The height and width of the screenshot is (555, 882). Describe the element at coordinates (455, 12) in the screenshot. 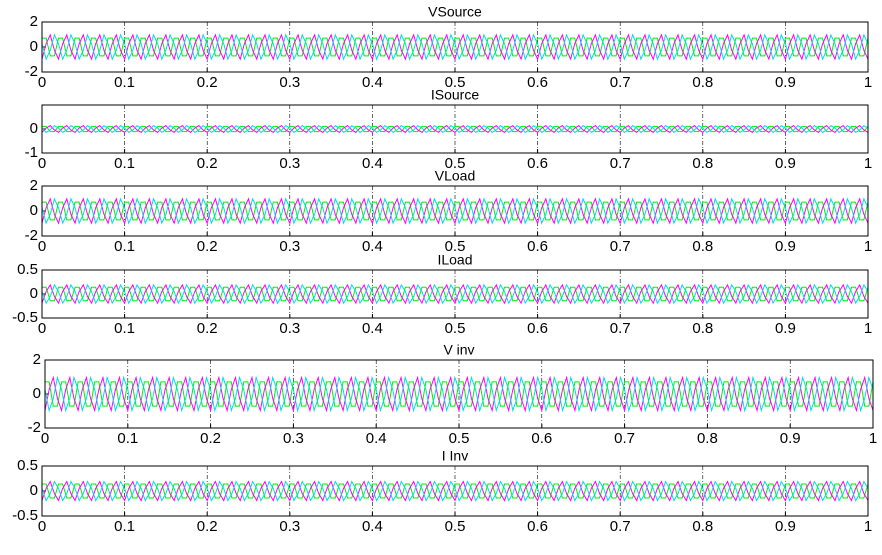

I see `subplot-title: VSource` at that location.